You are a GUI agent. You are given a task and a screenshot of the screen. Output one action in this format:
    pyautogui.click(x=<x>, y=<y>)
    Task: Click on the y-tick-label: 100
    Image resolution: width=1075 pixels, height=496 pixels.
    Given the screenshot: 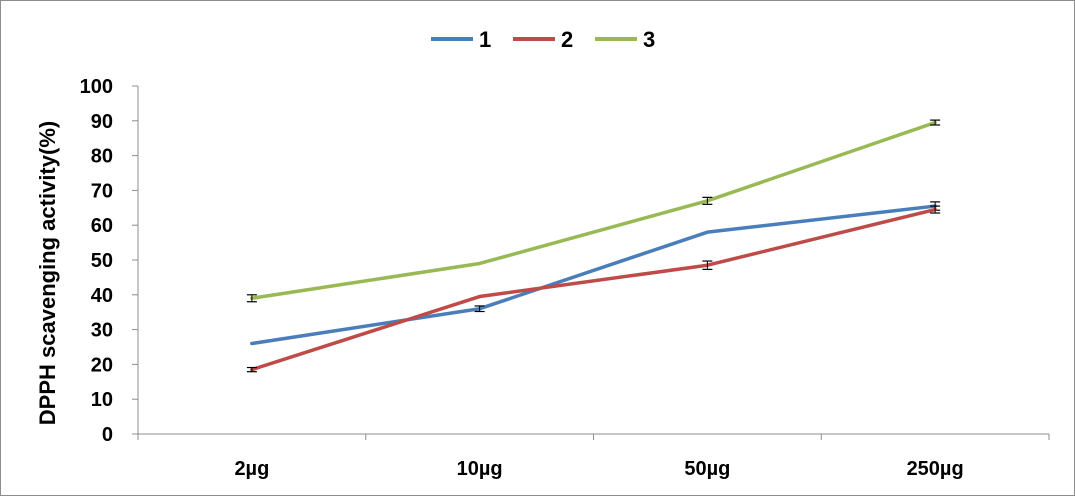 What is the action you would take?
    pyautogui.click(x=96, y=87)
    